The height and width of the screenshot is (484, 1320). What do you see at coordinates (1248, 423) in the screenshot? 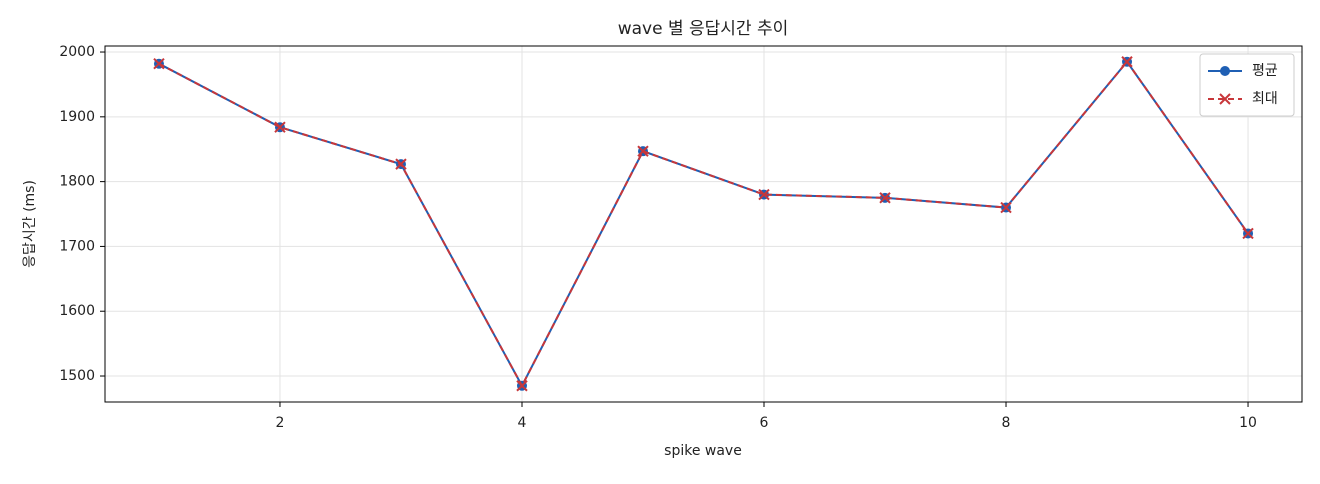
I see `x-tick-label: 10` at bounding box center [1248, 423].